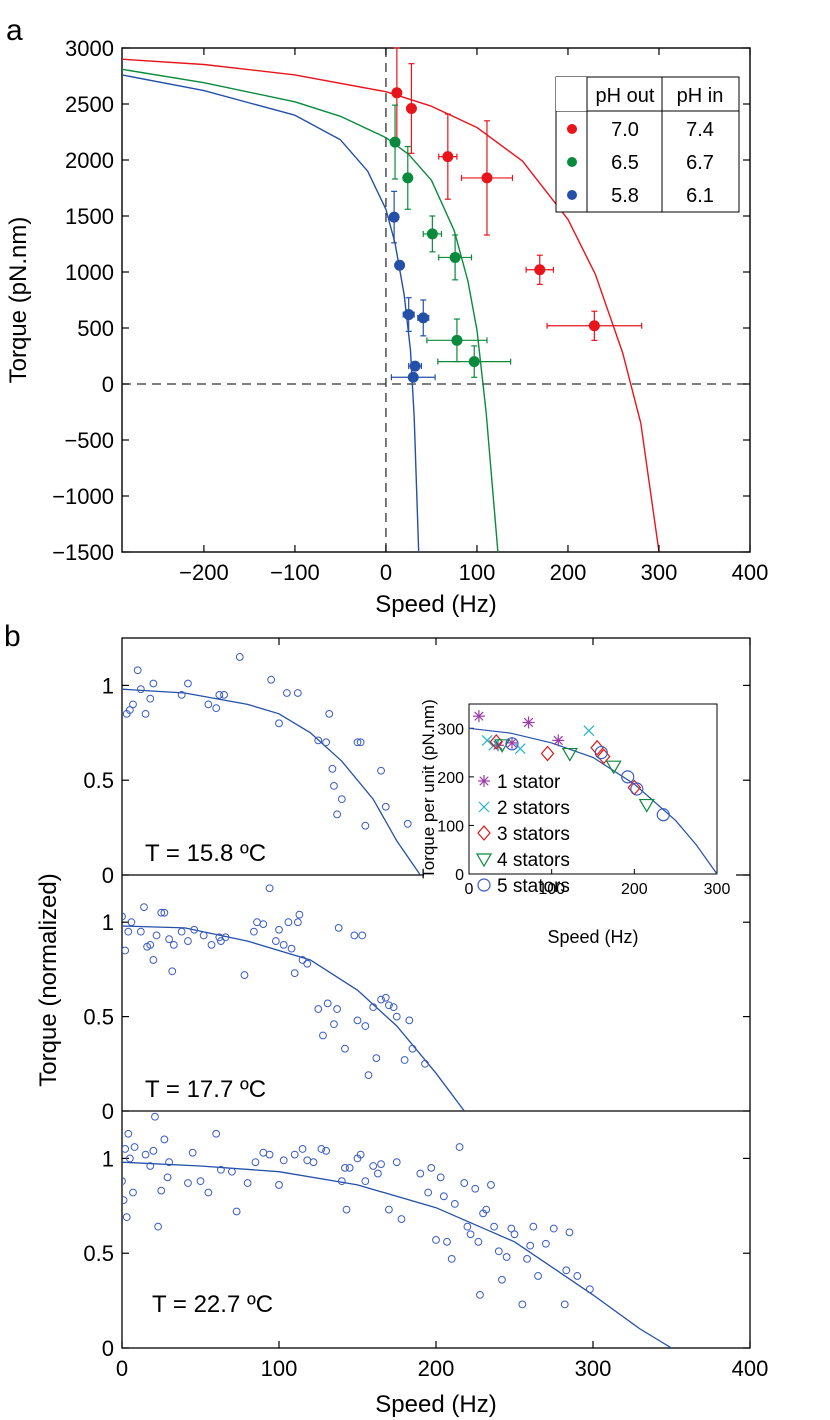  Describe the element at coordinates (663, 815) in the screenshot. I see `inset-point-5-stators` at that location.